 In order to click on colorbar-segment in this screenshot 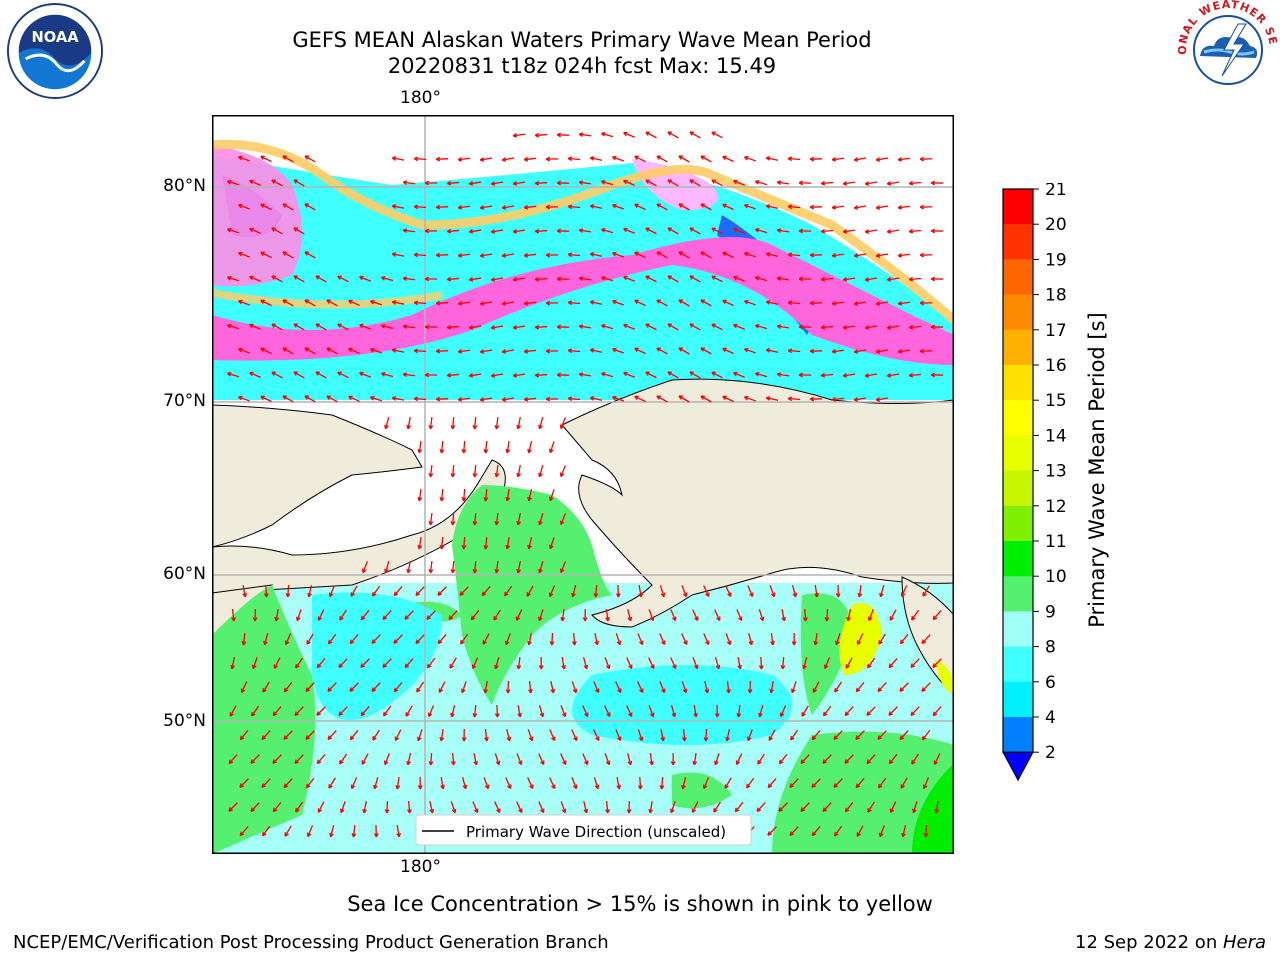, I will do `click(1018, 594)`.